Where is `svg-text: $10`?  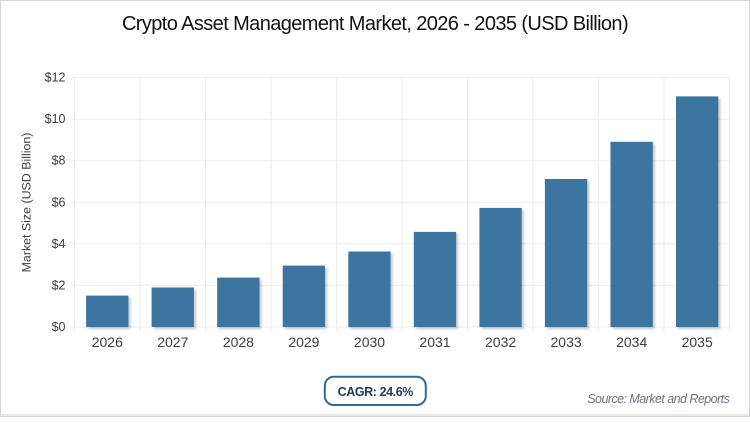 svg-text: $10 is located at coordinates (55, 119).